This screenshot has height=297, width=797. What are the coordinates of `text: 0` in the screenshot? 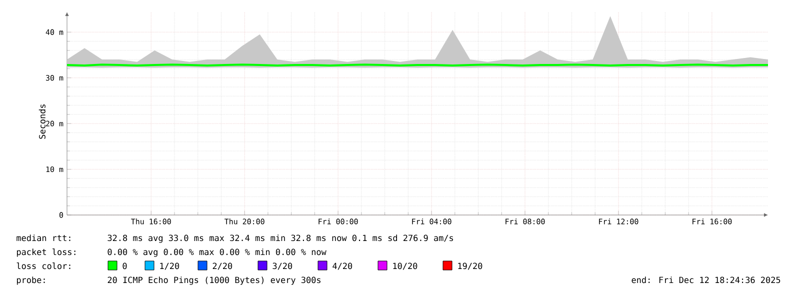 It's located at (124, 266).